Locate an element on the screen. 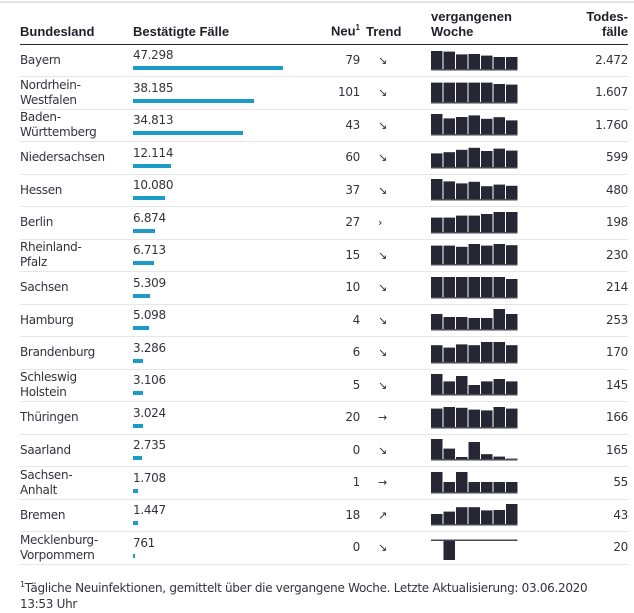 Image resolution: width=634 pixels, height=613 pixels. bundesland-name-line2: Pfalz is located at coordinates (33, 262).